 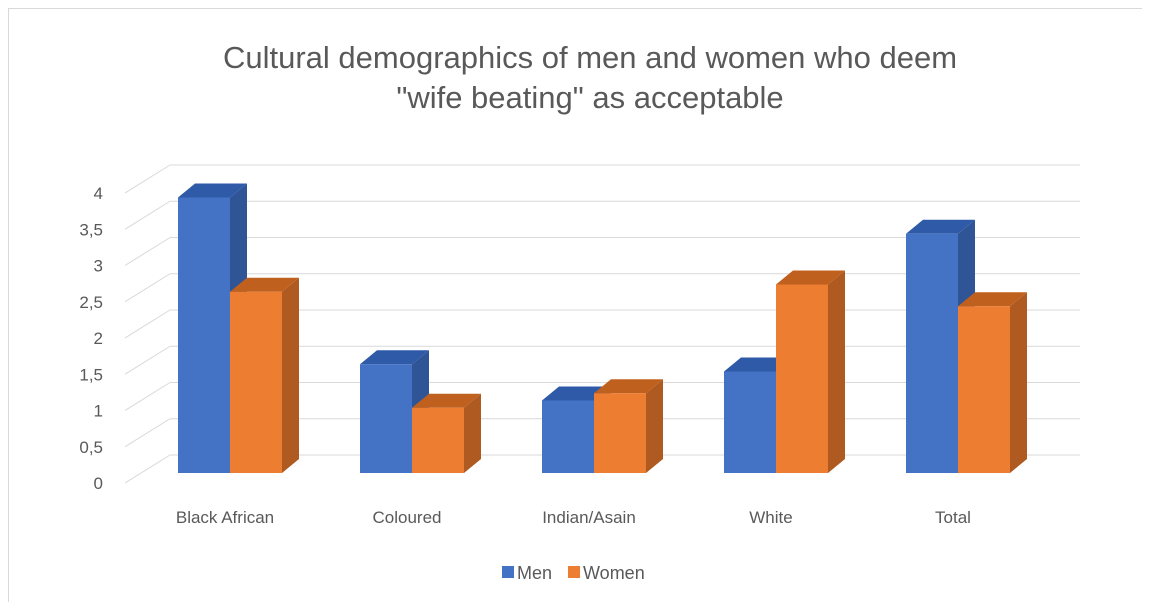 I want to click on y-tick-label: 1, so click(x=98, y=411).